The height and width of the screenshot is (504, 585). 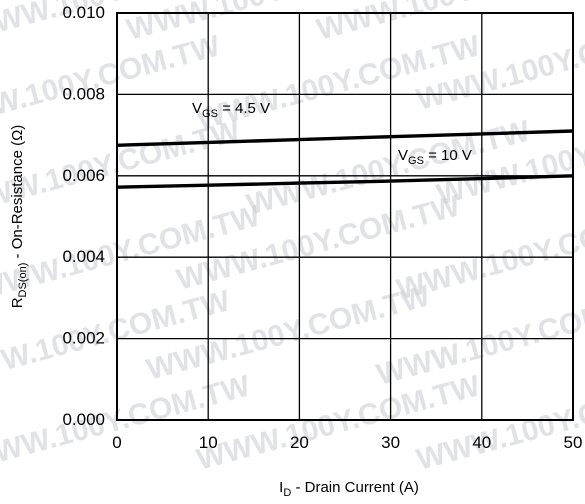 What do you see at coordinates (347, 442) in the screenshot?
I see `x-tick-labels: 0 10 20 30 40 50` at bounding box center [347, 442].